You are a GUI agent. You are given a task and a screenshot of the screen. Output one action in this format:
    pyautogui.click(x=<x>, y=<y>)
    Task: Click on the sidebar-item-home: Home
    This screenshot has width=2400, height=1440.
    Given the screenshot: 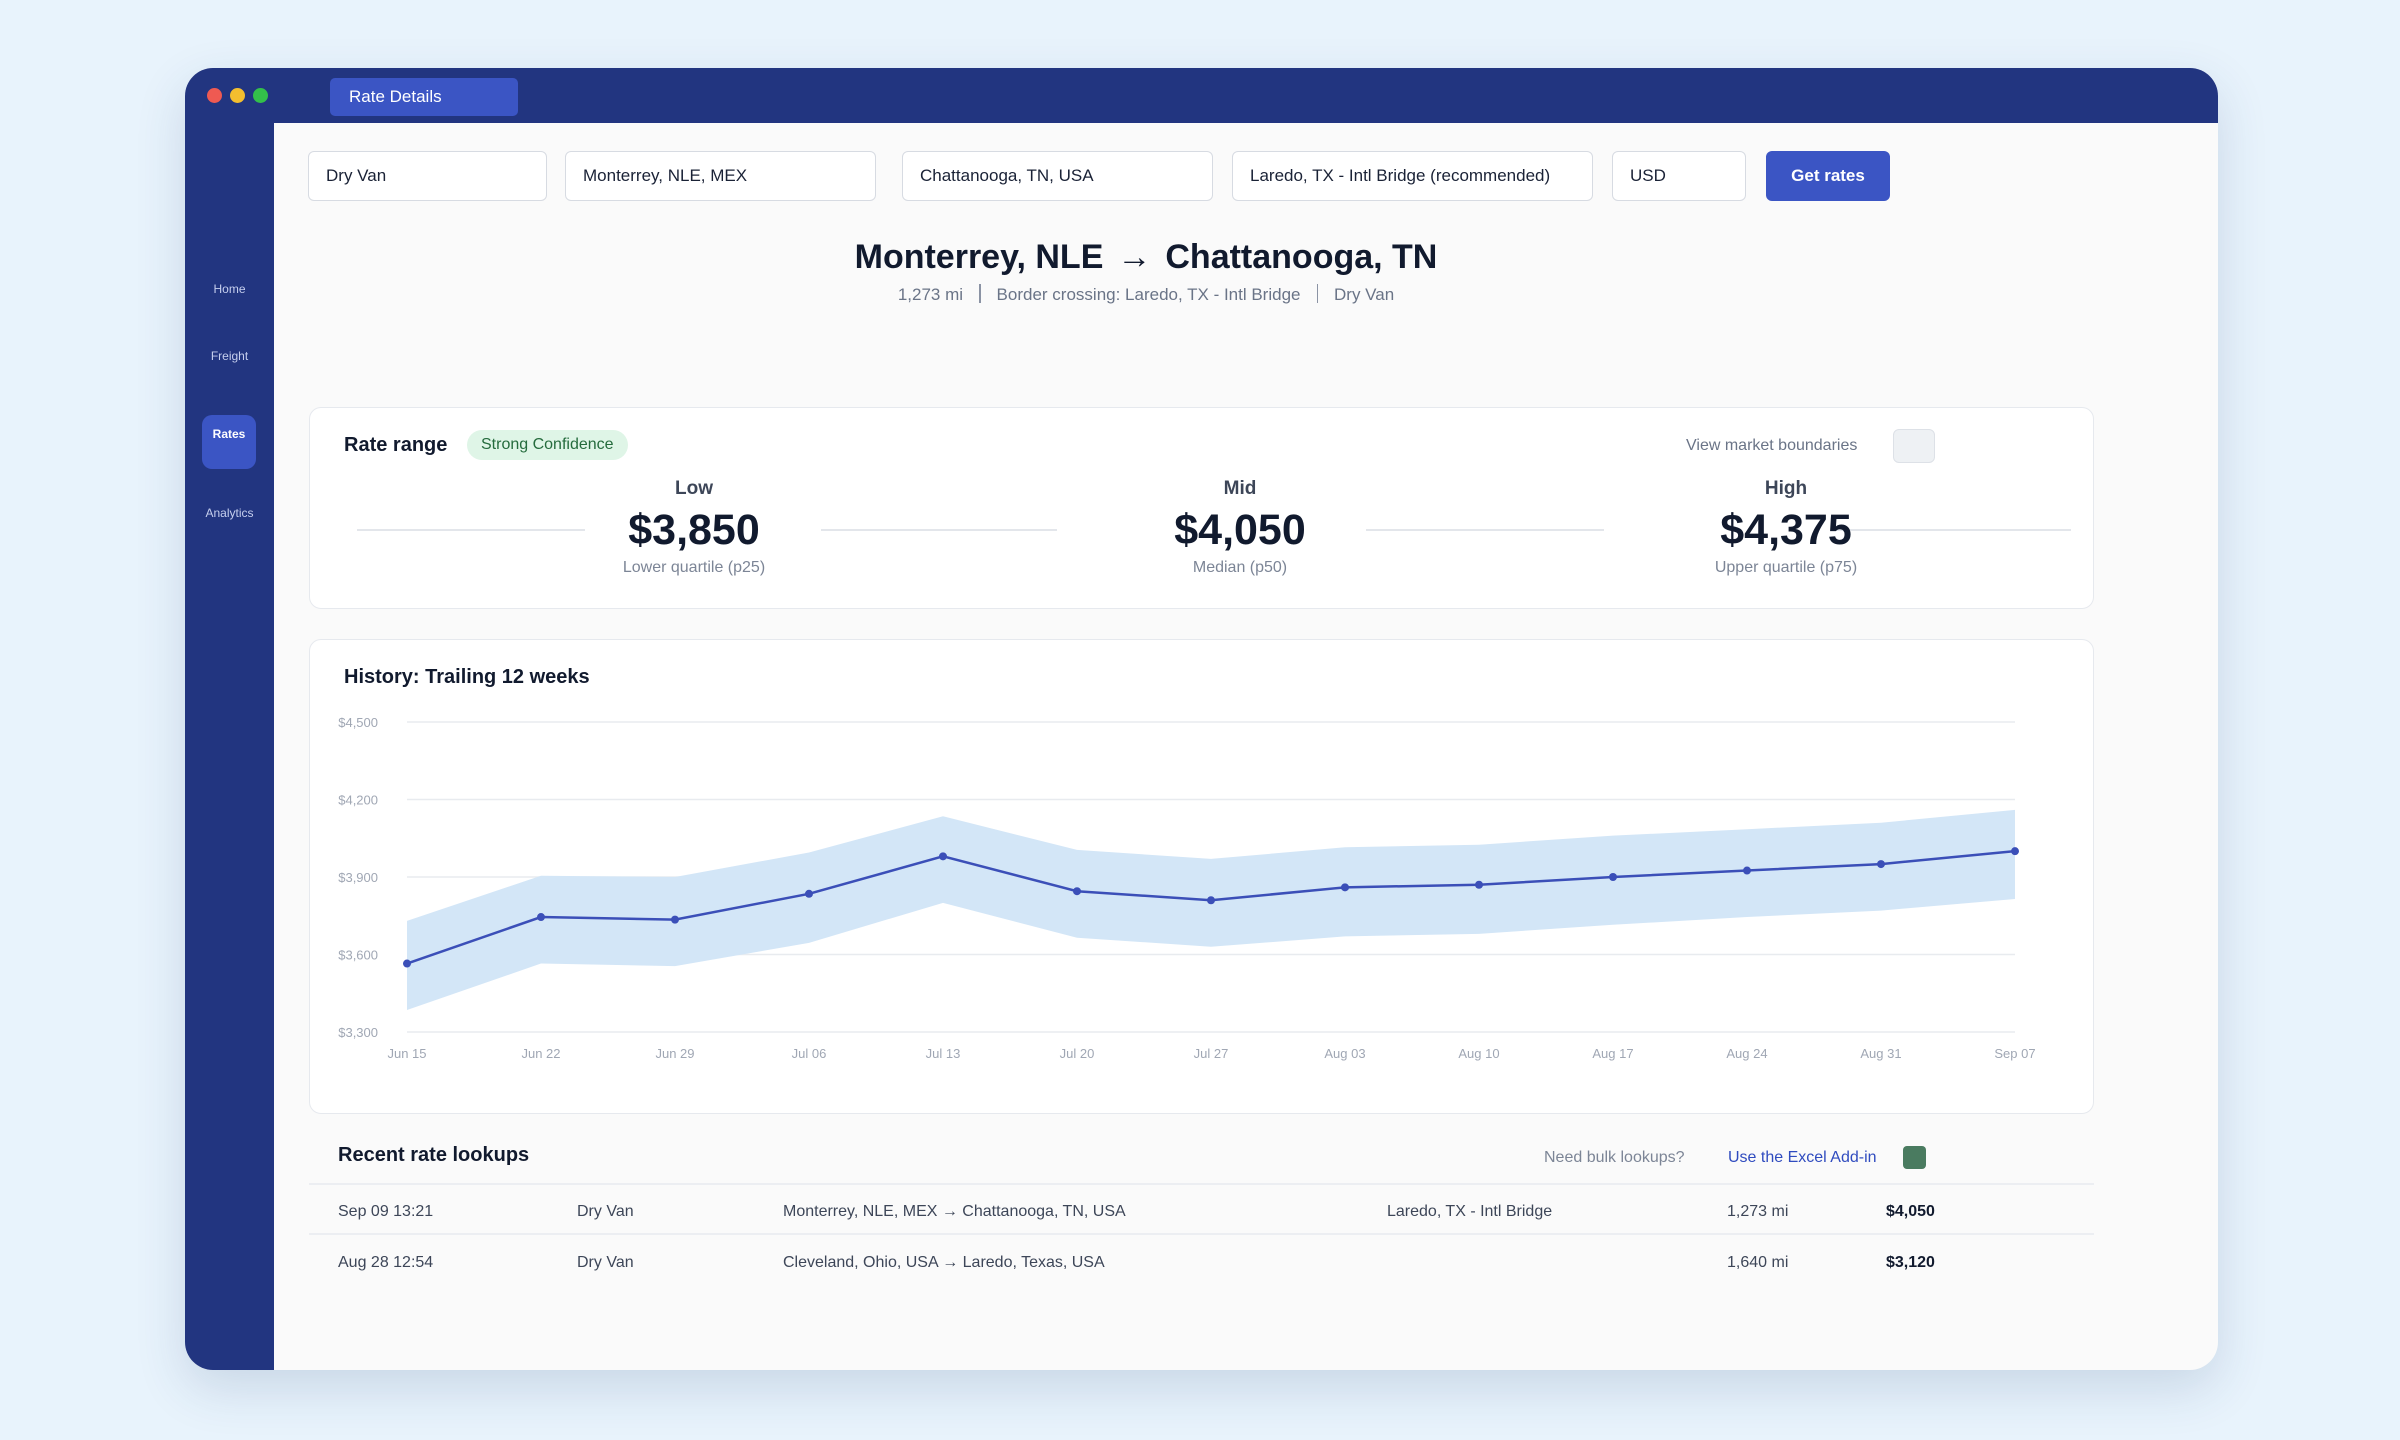 What is the action you would take?
    pyautogui.click(x=229, y=289)
    